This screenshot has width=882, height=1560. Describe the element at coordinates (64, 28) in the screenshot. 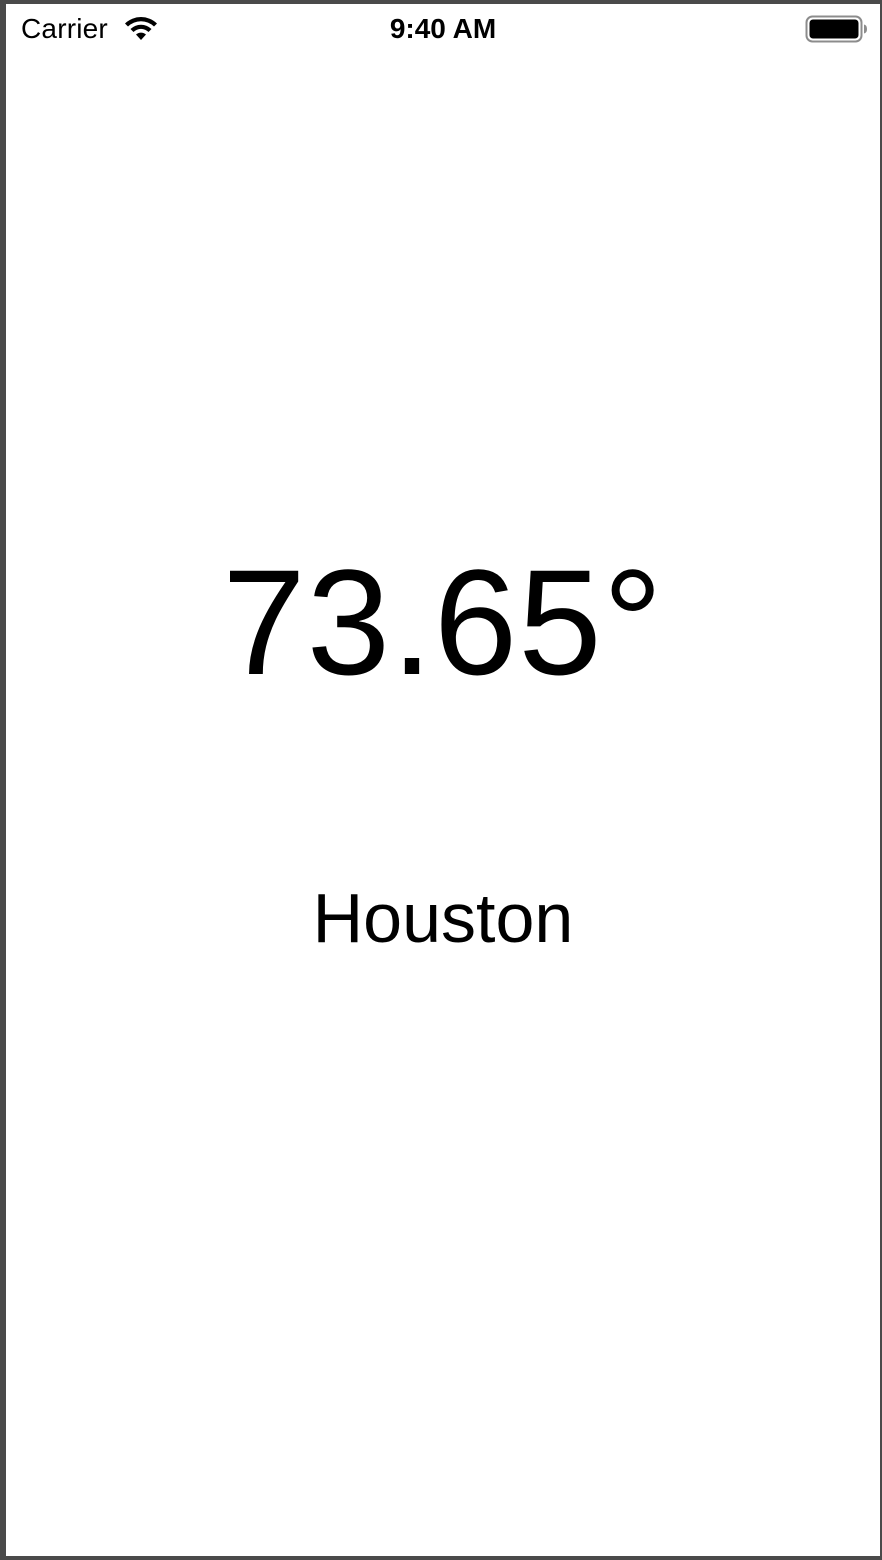

I see `carrier-label: Carrier` at that location.